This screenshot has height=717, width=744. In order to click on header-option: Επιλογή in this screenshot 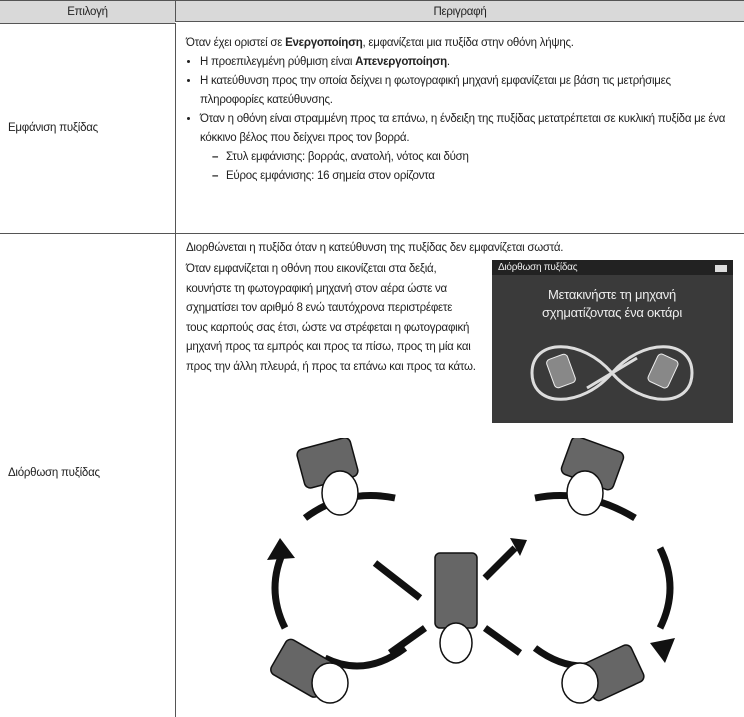, I will do `click(87, 12)`.